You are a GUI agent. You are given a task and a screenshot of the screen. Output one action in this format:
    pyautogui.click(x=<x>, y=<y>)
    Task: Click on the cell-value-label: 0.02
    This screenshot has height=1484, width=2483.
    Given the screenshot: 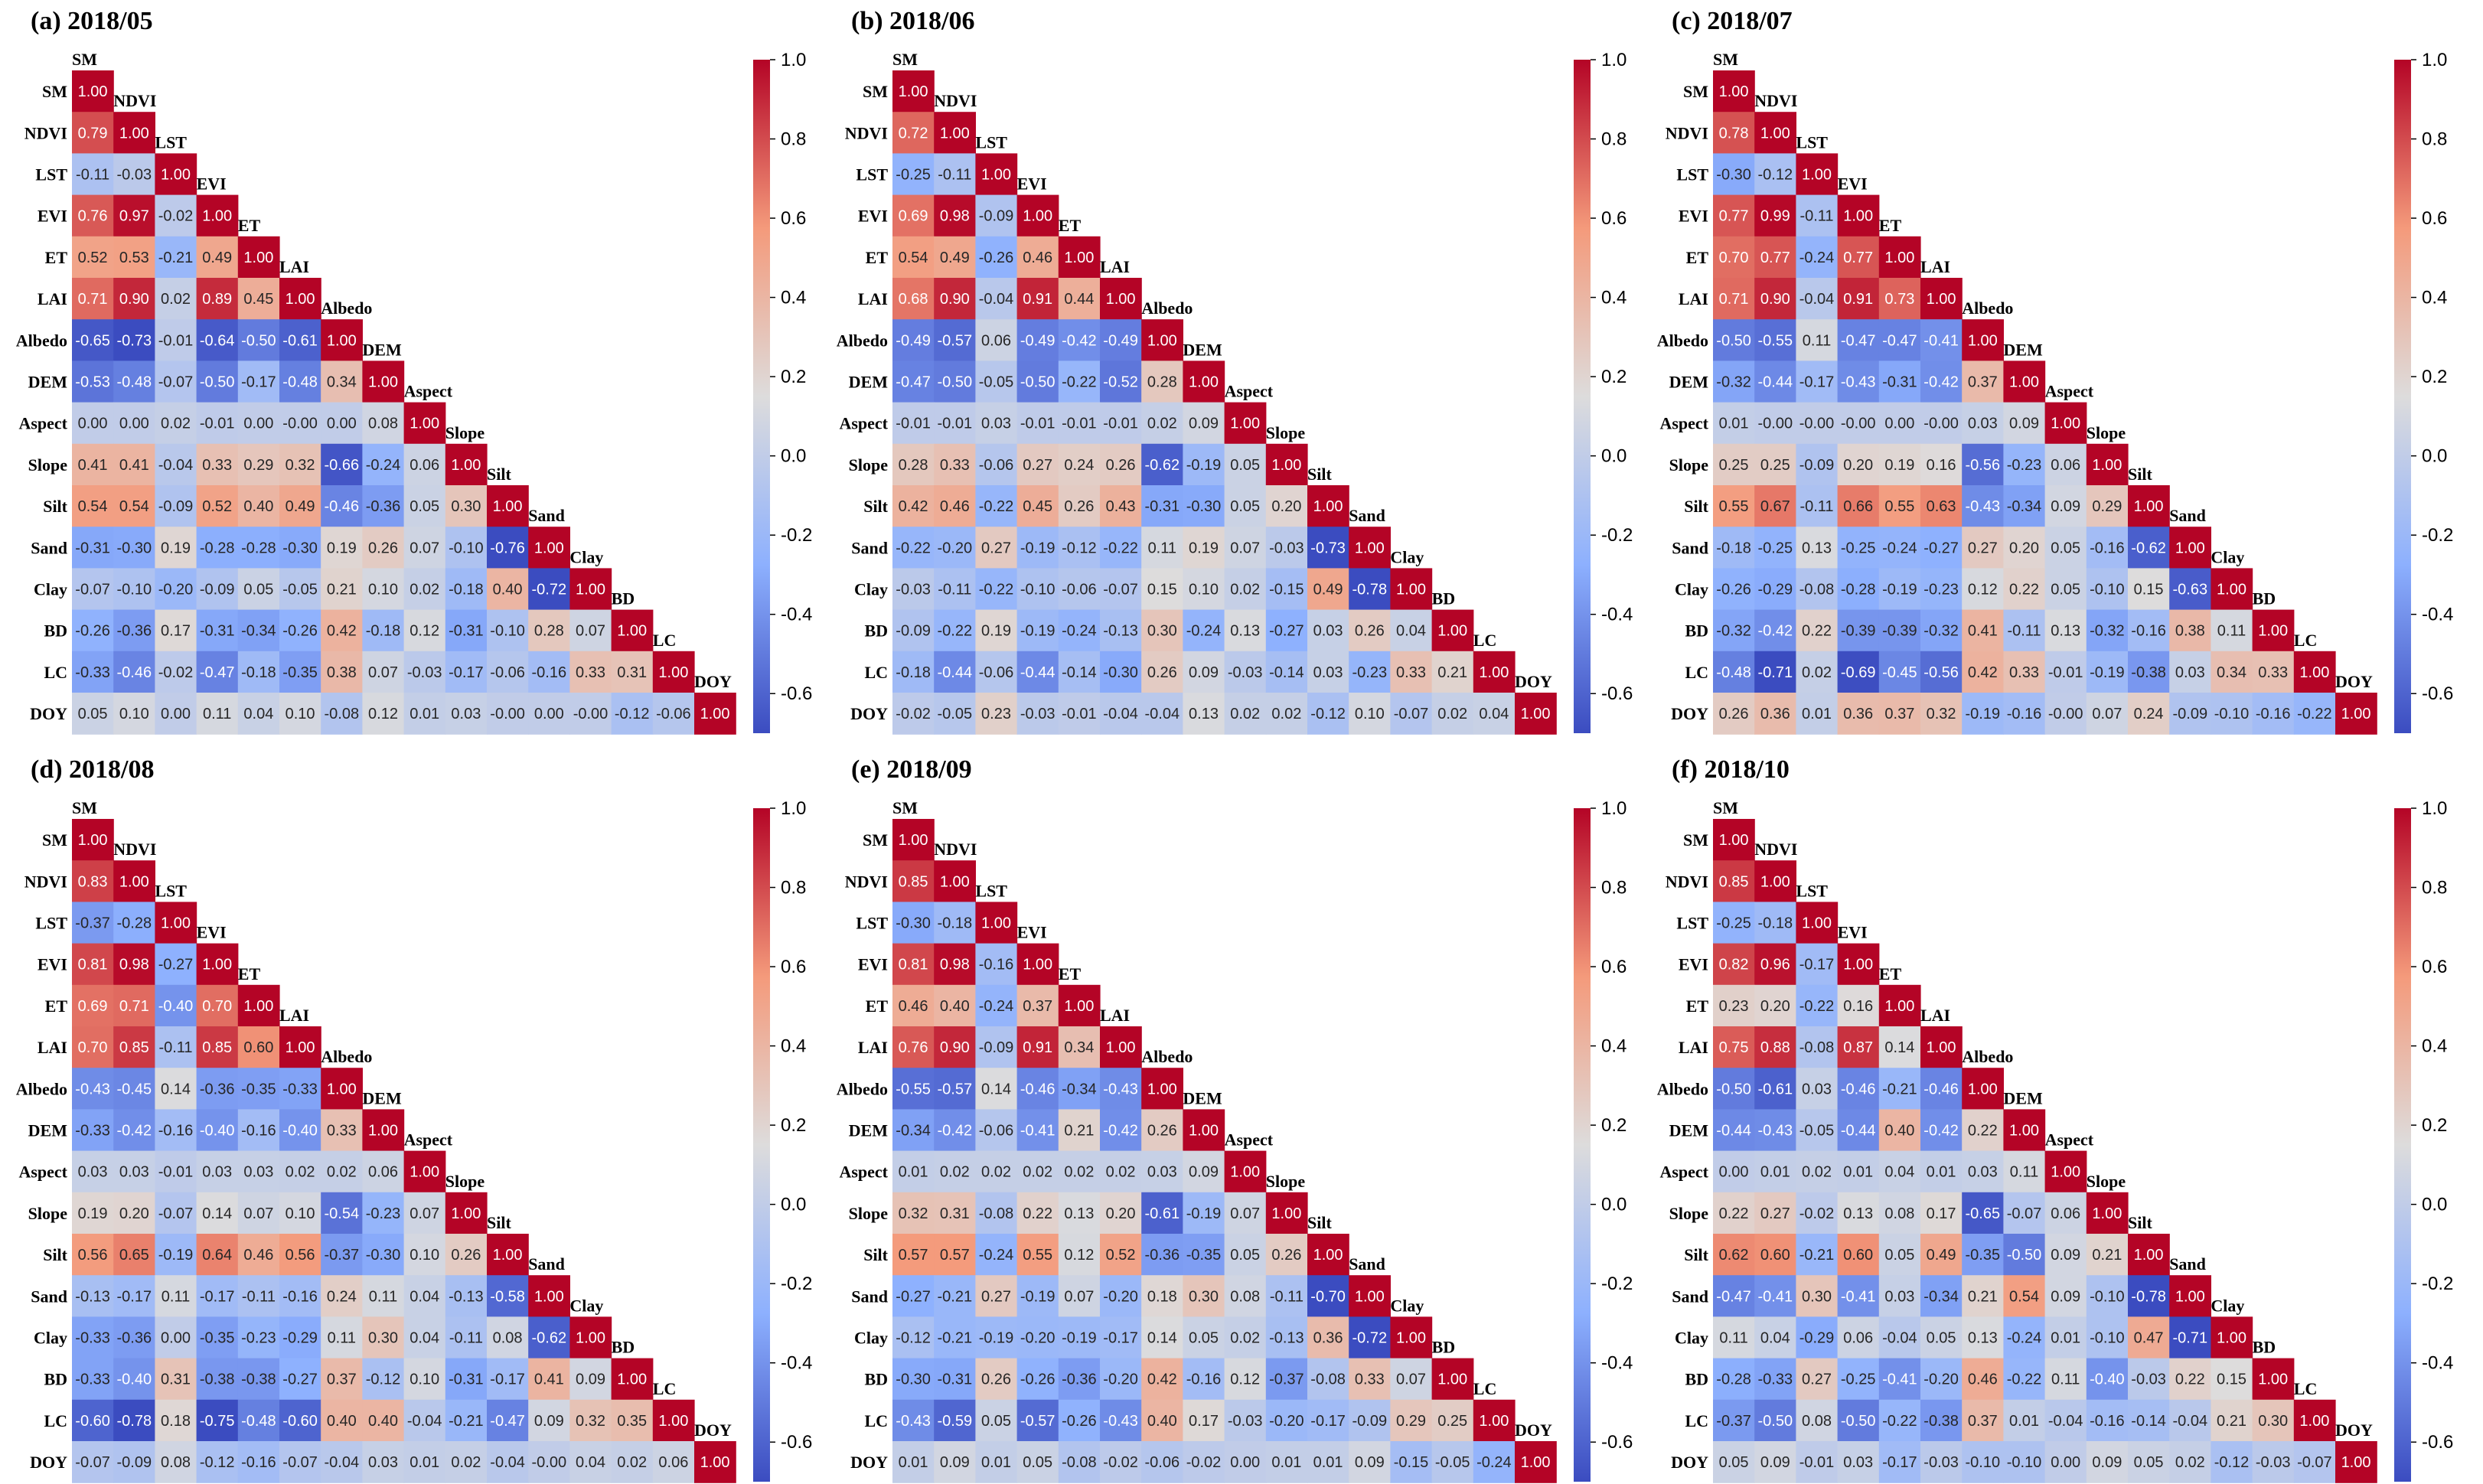 What is the action you would take?
    pyautogui.click(x=1817, y=672)
    